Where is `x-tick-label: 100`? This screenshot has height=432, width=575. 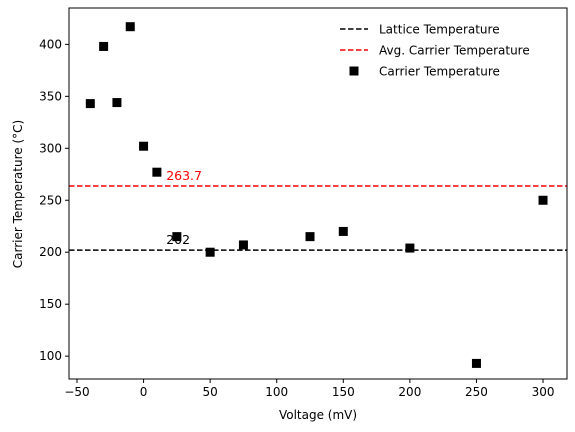 x-tick-label: 100 is located at coordinates (276, 392).